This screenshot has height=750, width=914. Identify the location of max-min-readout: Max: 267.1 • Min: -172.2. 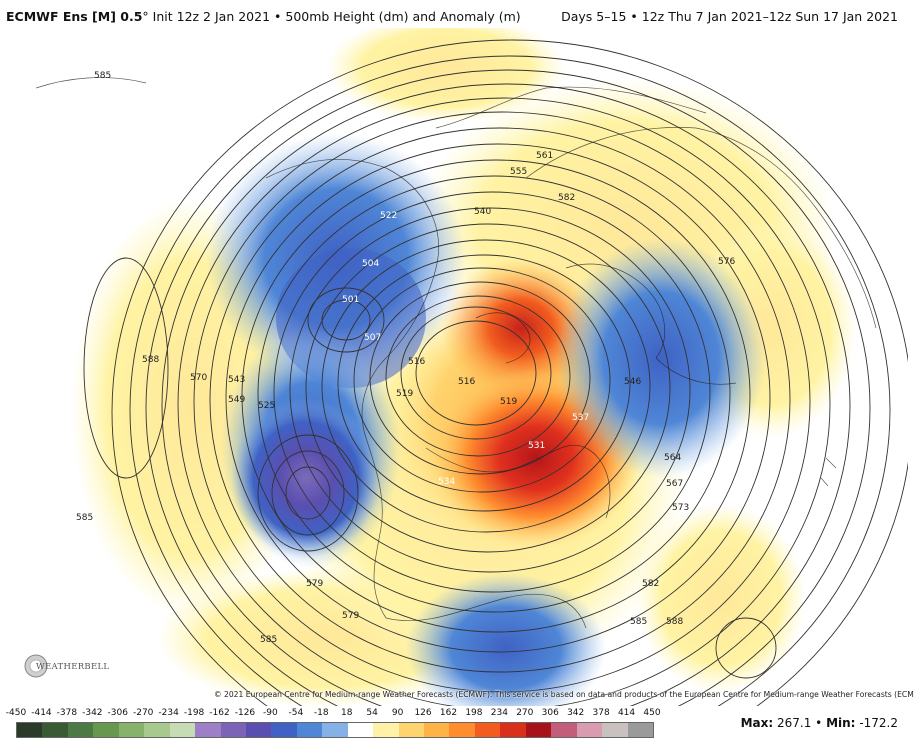
(819, 723).